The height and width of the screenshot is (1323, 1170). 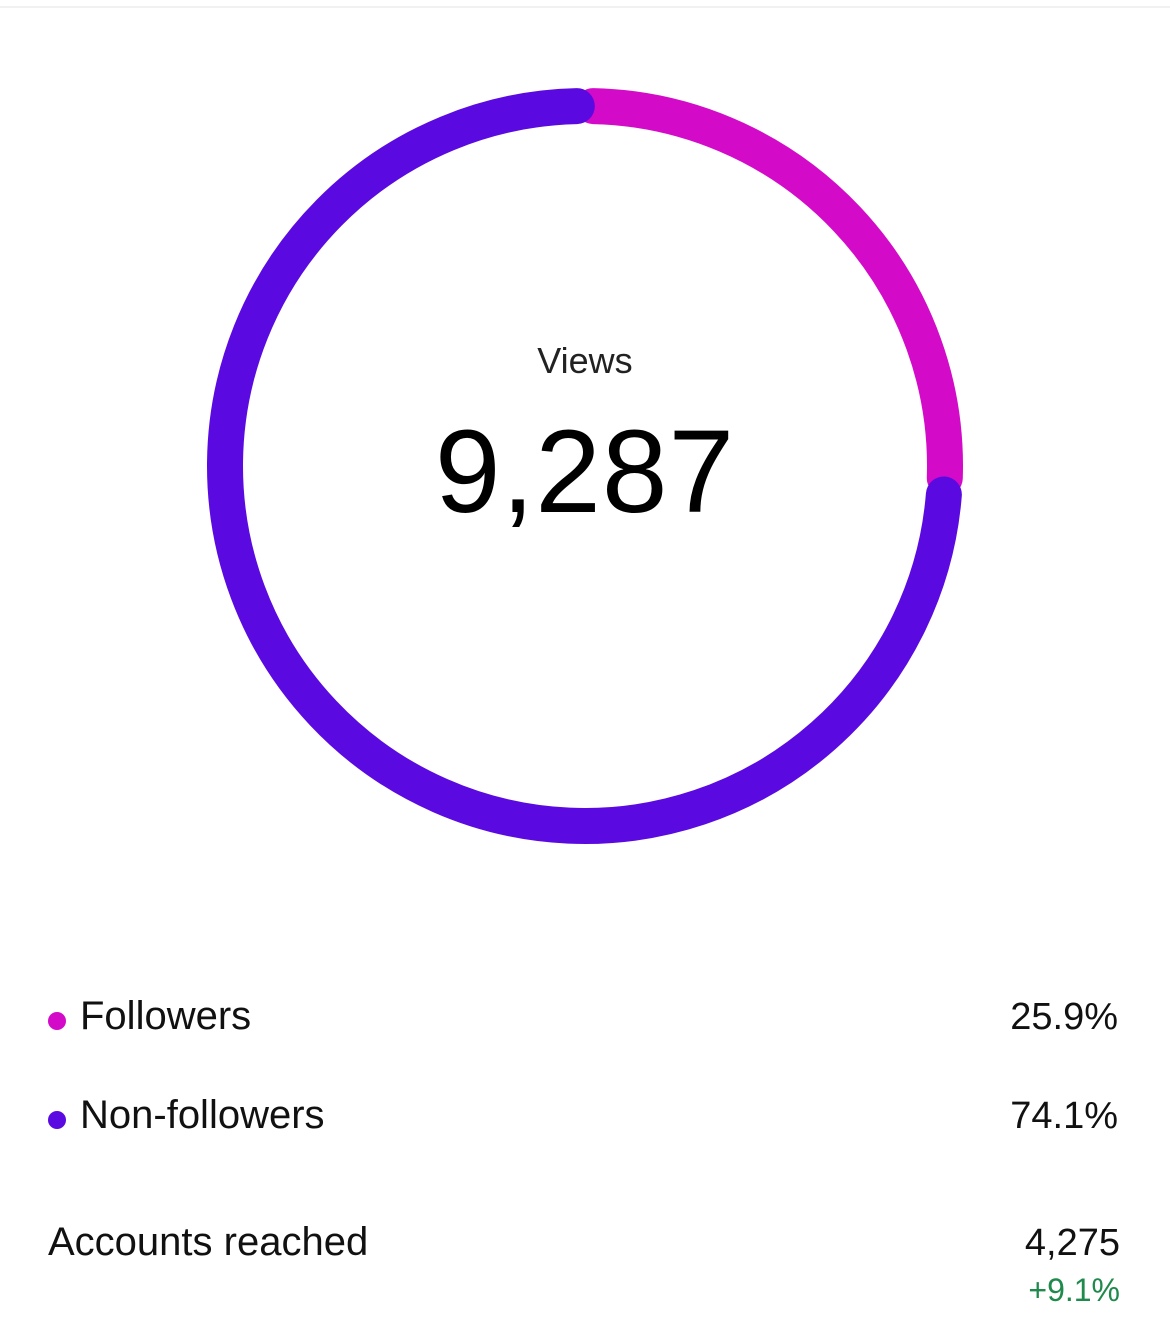 I want to click on legend-label-followers: Followers, so click(x=166, y=1016).